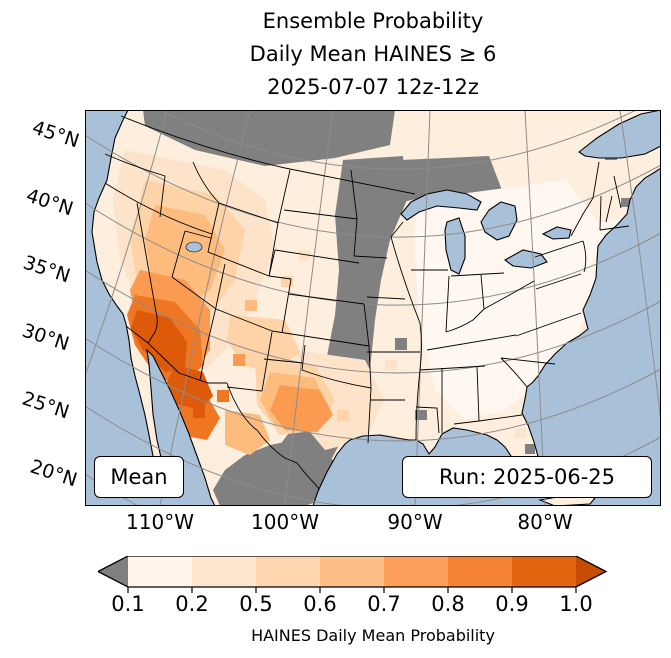 The image size is (671, 658). What do you see at coordinates (352, 590) in the screenshot?
I see `colorbar-ticks` at bounding box center [352, 590].